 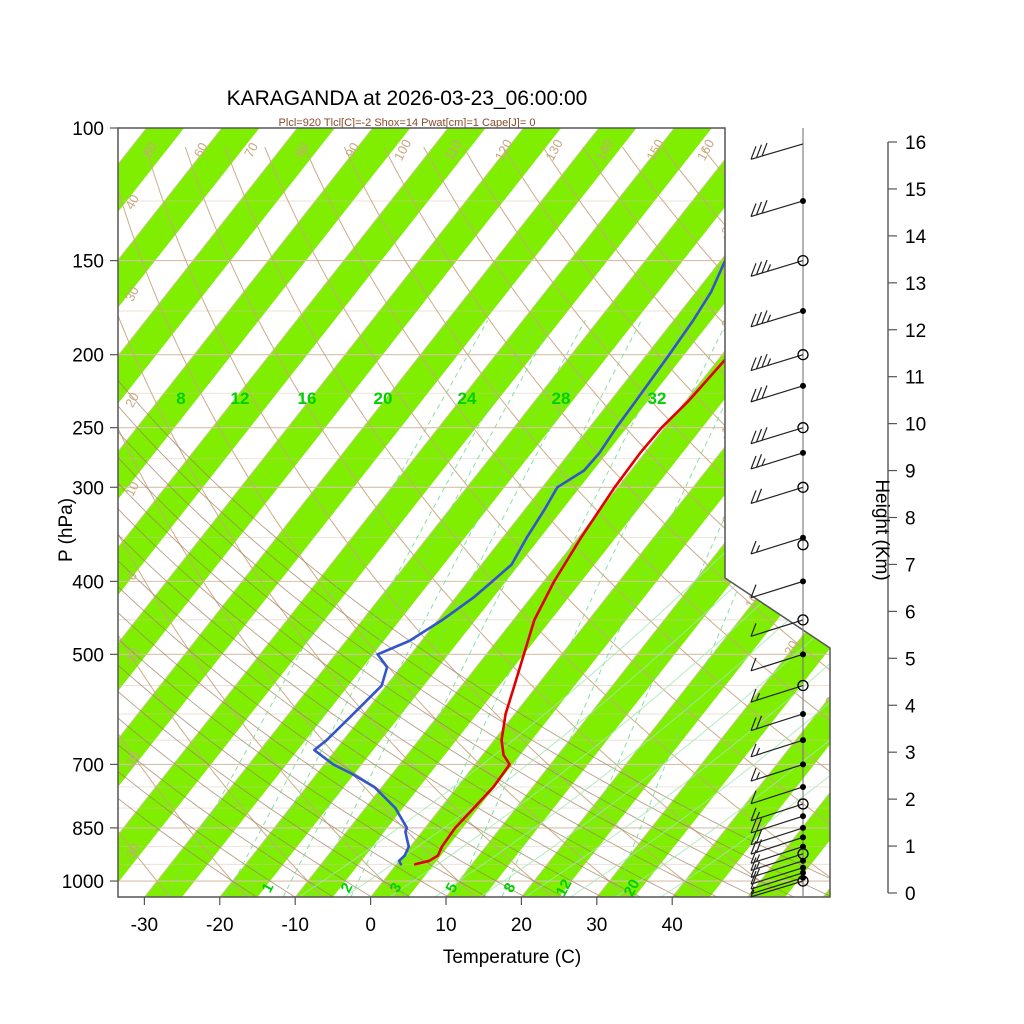 What do you see at coordinates (564, 888) in the screenshot?
I see `mixing-ratio-label: 12` at bounding box center [564, 888].